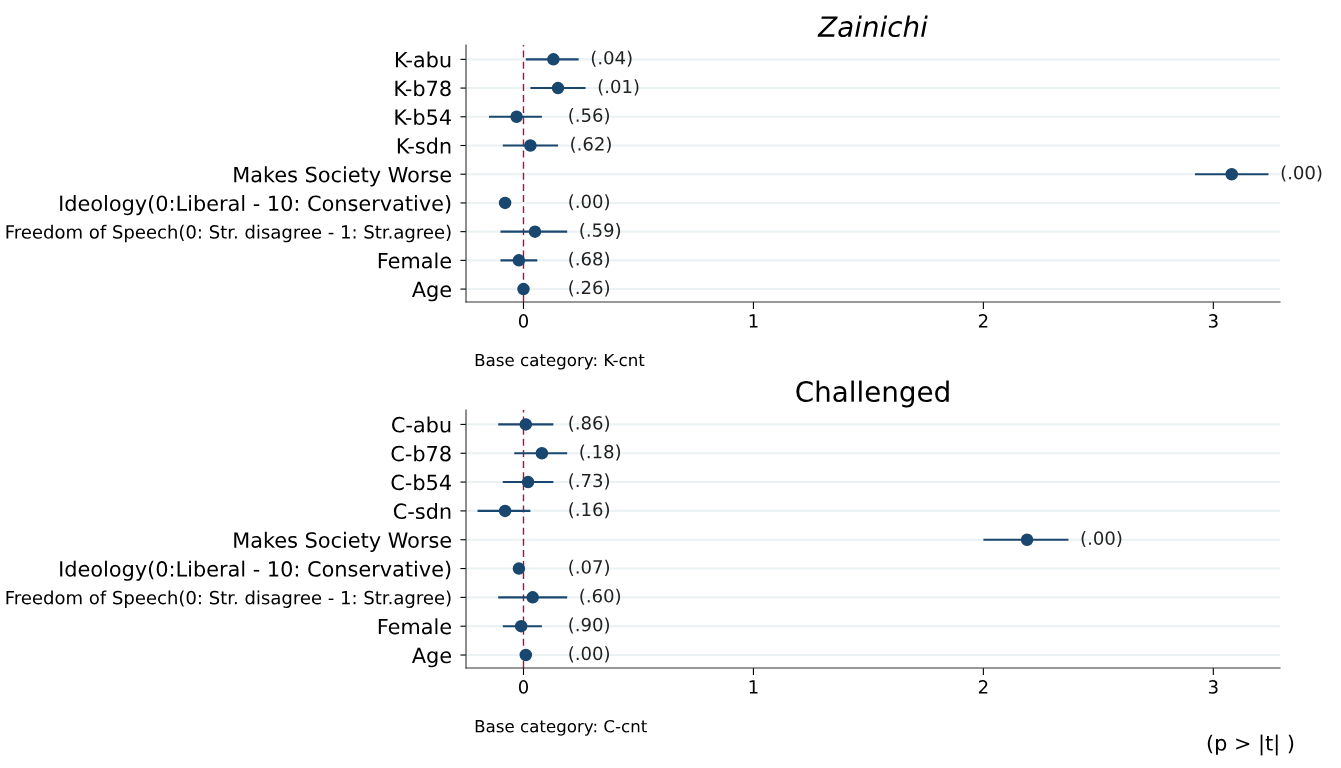 The width and height of the screenshot is (1341, 768). I want to click on annotation: (.73), so click(589, 481).